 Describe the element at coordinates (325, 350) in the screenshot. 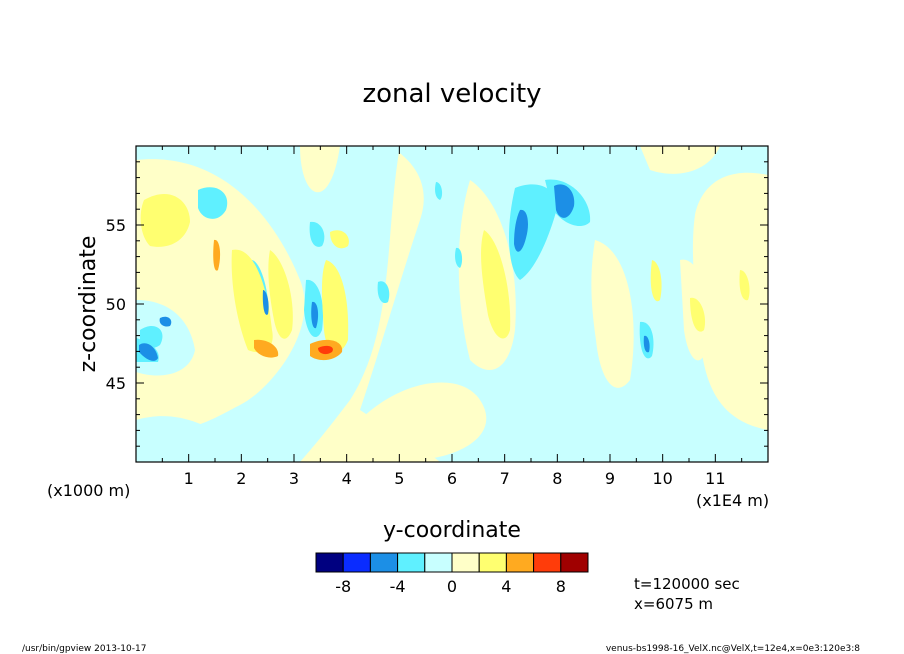

I see `field-positive-peak` at that location.